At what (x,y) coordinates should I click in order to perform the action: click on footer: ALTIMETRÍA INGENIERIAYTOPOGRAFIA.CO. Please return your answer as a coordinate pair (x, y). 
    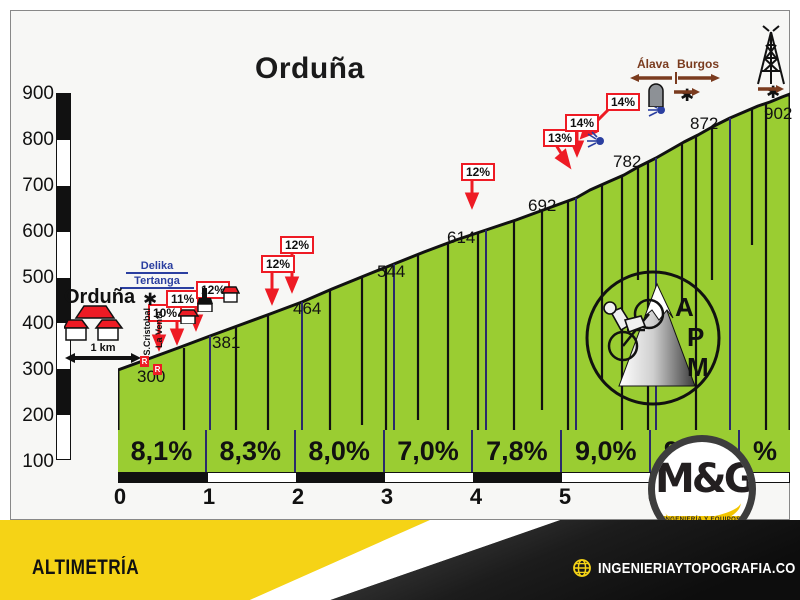
    Looking at the image, I should click on (400, 560).